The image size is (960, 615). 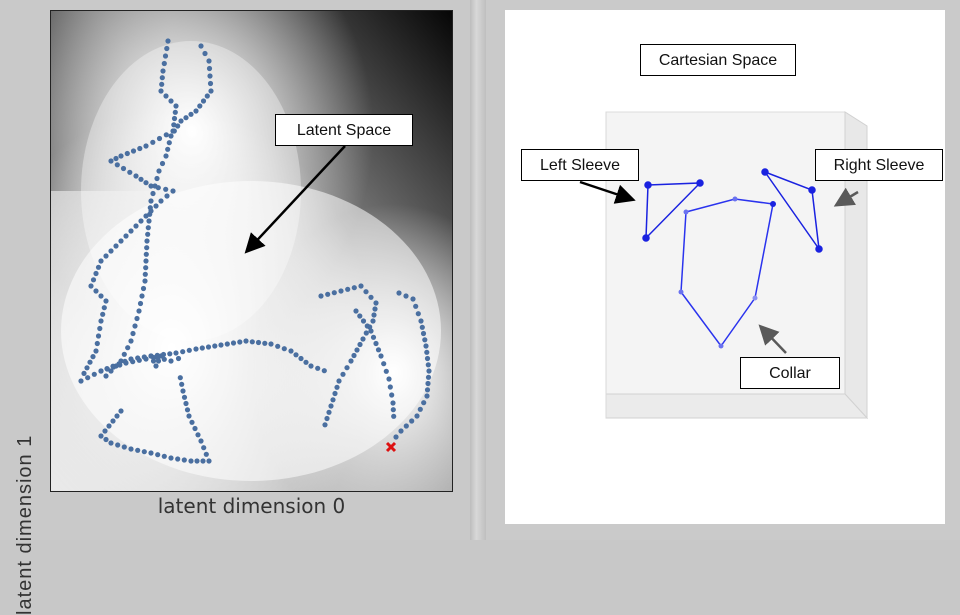 I want to click on x-axis-label: latent dimension 0, so click(x=251, y=506).